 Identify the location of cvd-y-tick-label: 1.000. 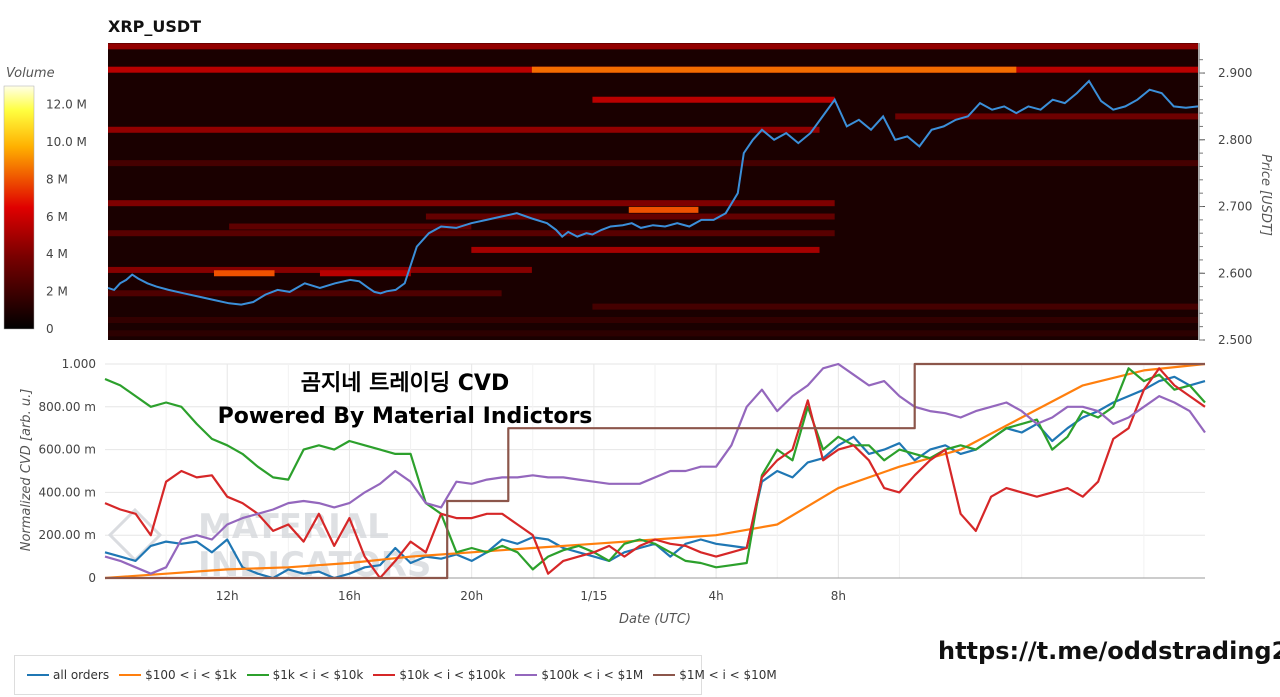
(79, 364).